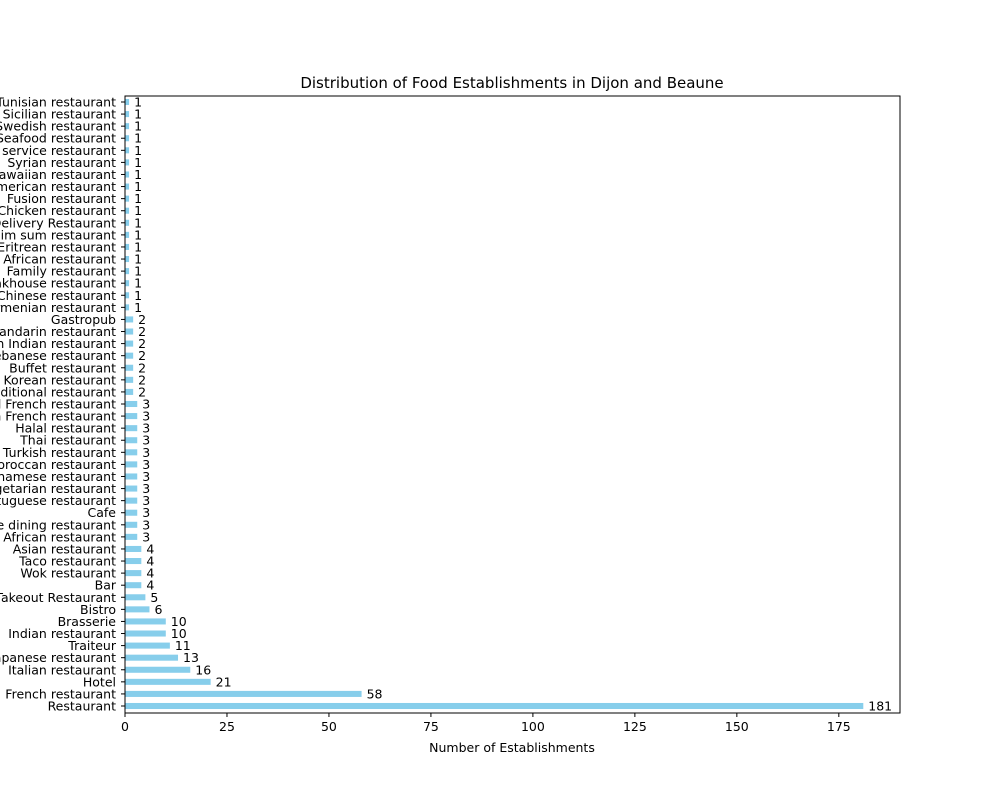 This screenshot has width=1000, height=800. Describe the element at coordinates (375, 693) in the screenshot. I see `value-label: 58` at that location.